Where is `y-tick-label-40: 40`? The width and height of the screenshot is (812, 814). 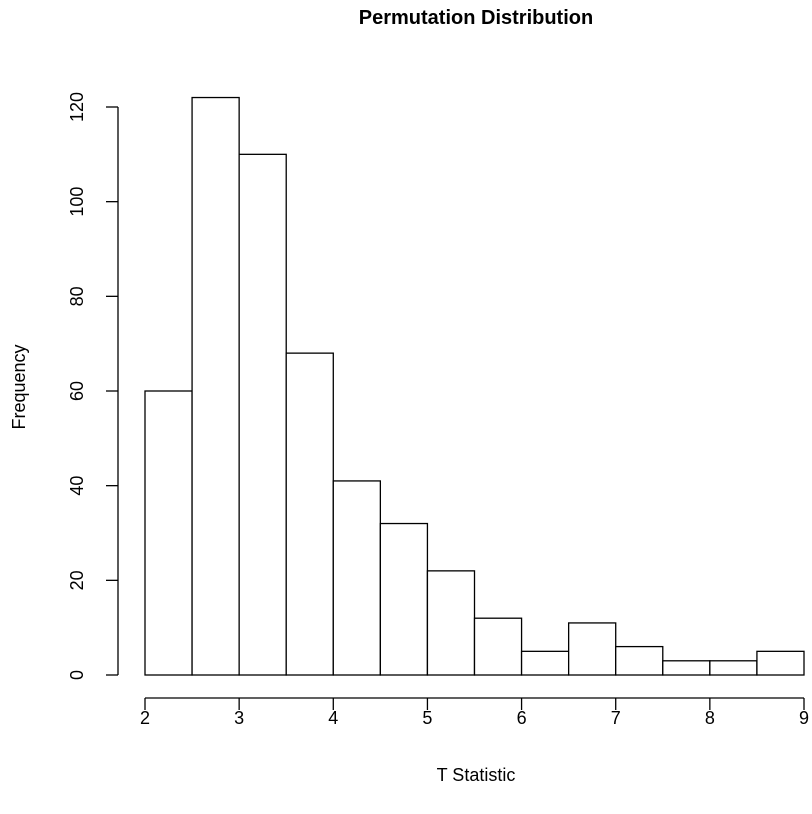
y-tick-label-40: 40 is located at coordinates (77, 486).